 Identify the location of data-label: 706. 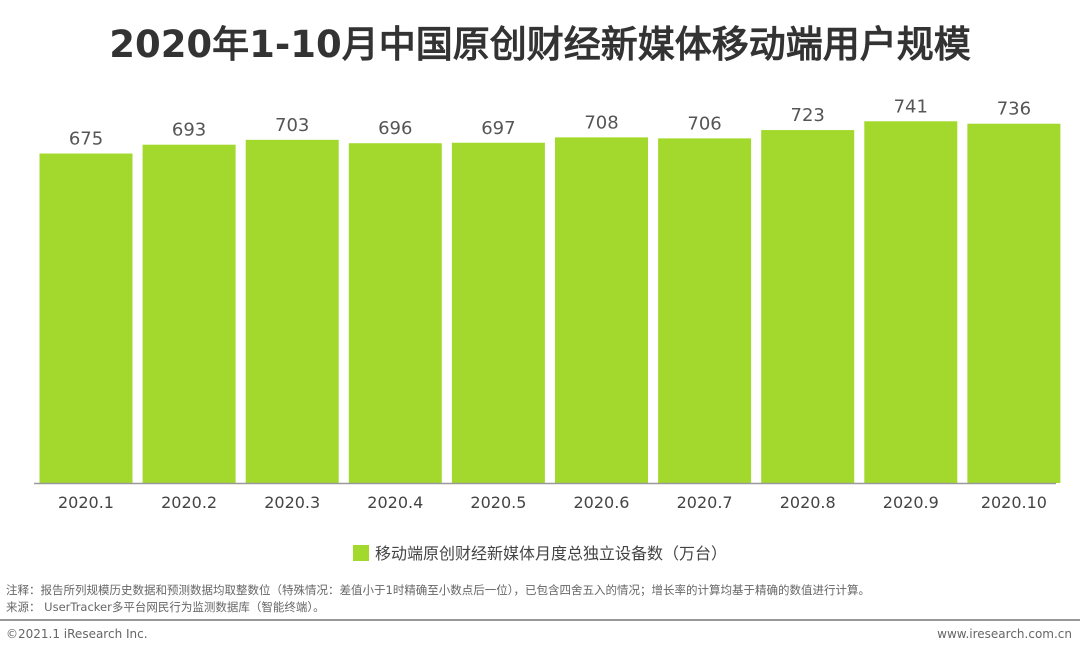
(704, 123).